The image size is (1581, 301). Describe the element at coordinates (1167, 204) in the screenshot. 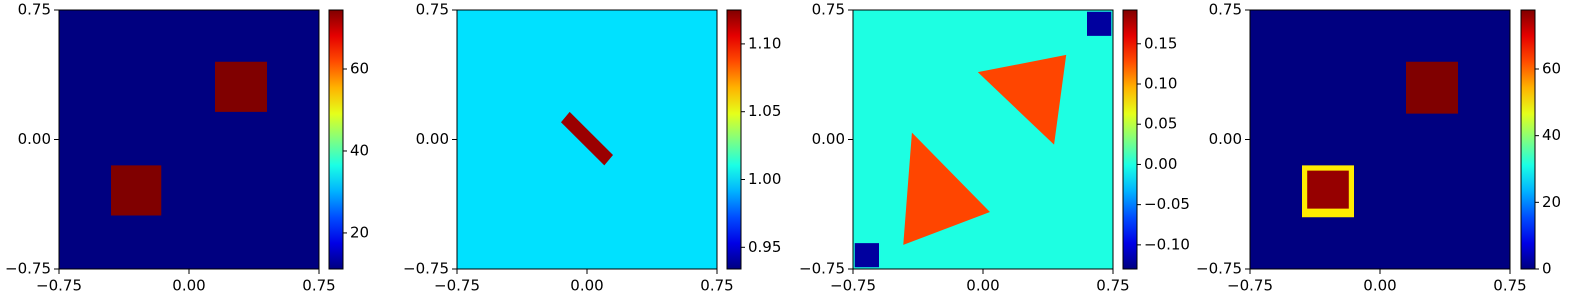

I see `colorbar-tick-label: −0.05` at that location.